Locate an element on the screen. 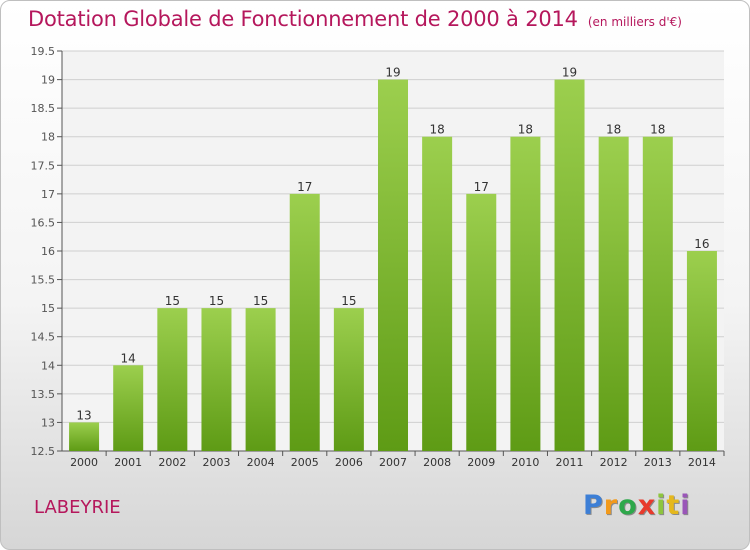 This screenshot has height=550, width=750. y-tick-label: 15 is located at coordinates (48, 308).